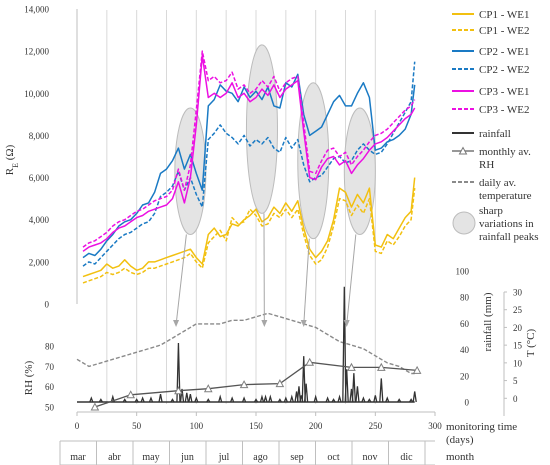  I want to click on rainfall-tick-label: 60, so click(465, 324).